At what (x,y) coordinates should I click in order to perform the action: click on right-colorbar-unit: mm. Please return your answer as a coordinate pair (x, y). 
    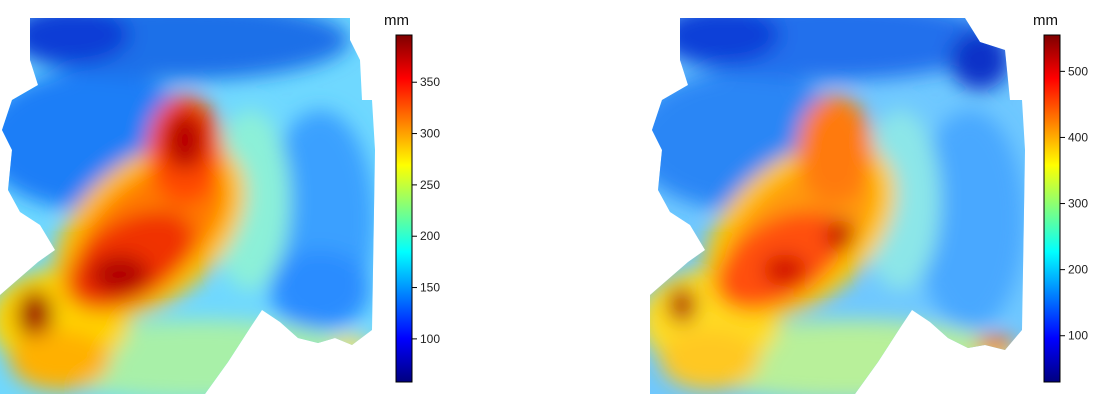
    Looking at the image, I should click on (1045, 20).